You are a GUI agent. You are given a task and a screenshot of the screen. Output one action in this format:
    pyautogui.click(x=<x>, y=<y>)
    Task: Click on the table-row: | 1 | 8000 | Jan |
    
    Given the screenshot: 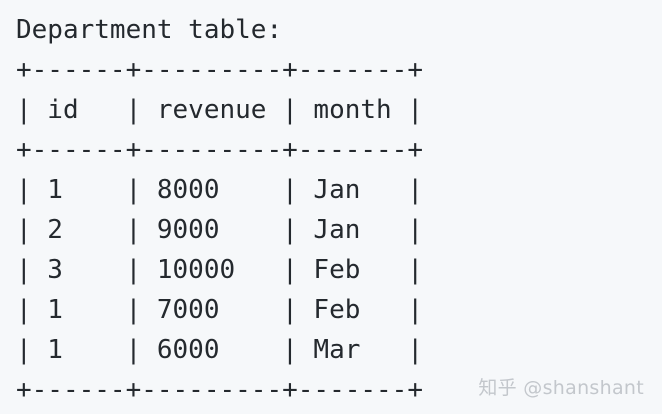 What is the action you would take?
    pyautogui.click(x=219, y=190)
    